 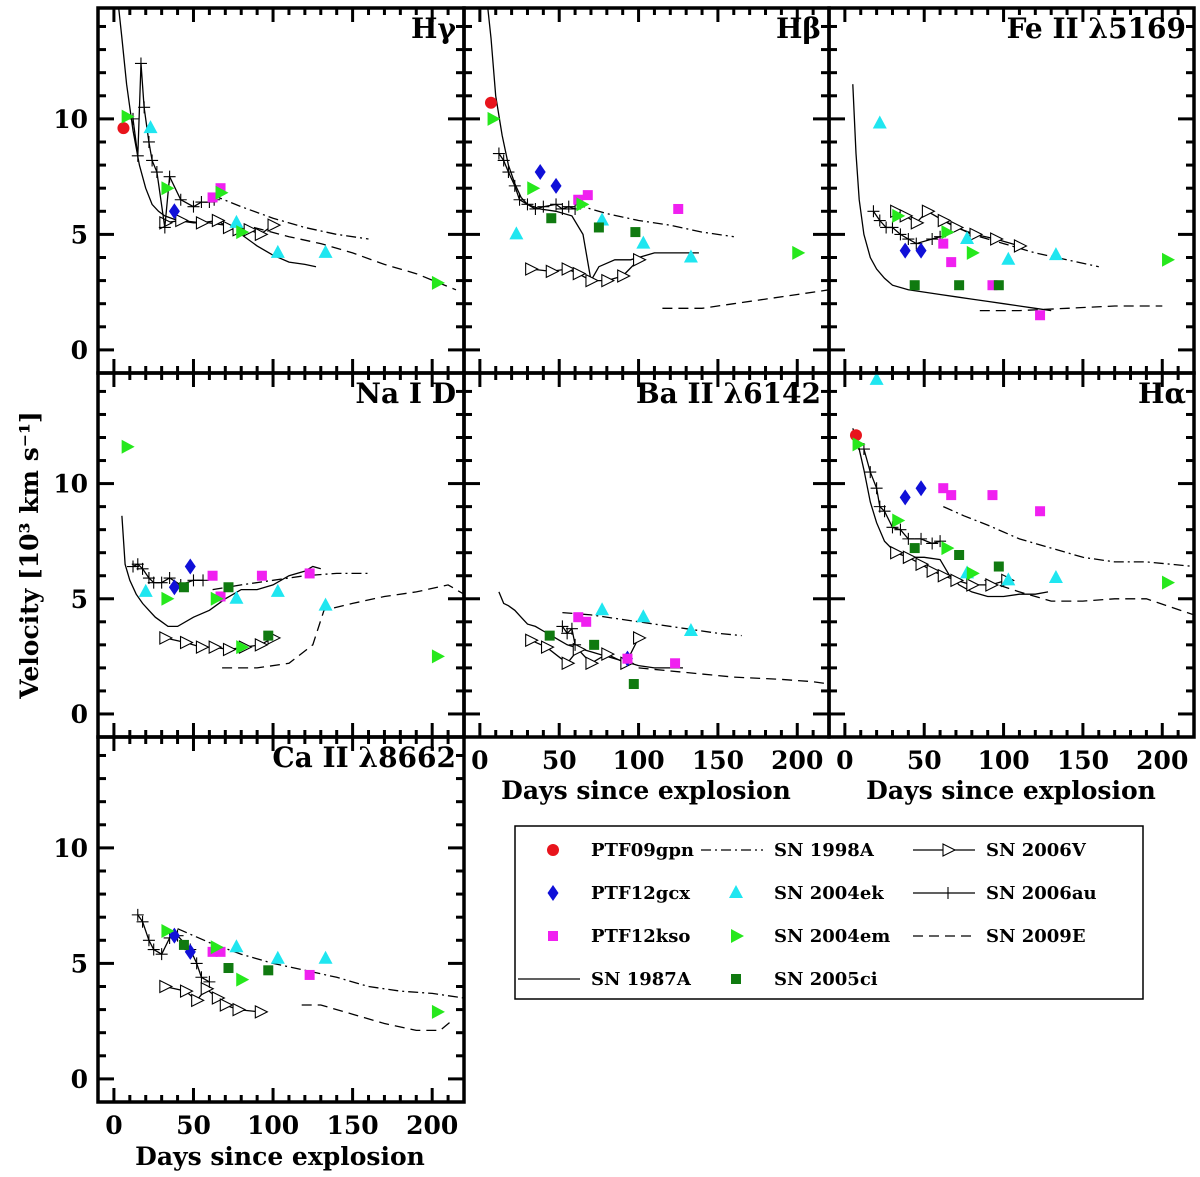 What do you see at coordinates (353, 1125) in the screenshot?
I see `x-tick-label: 150` at bounding box center [353, 1125].